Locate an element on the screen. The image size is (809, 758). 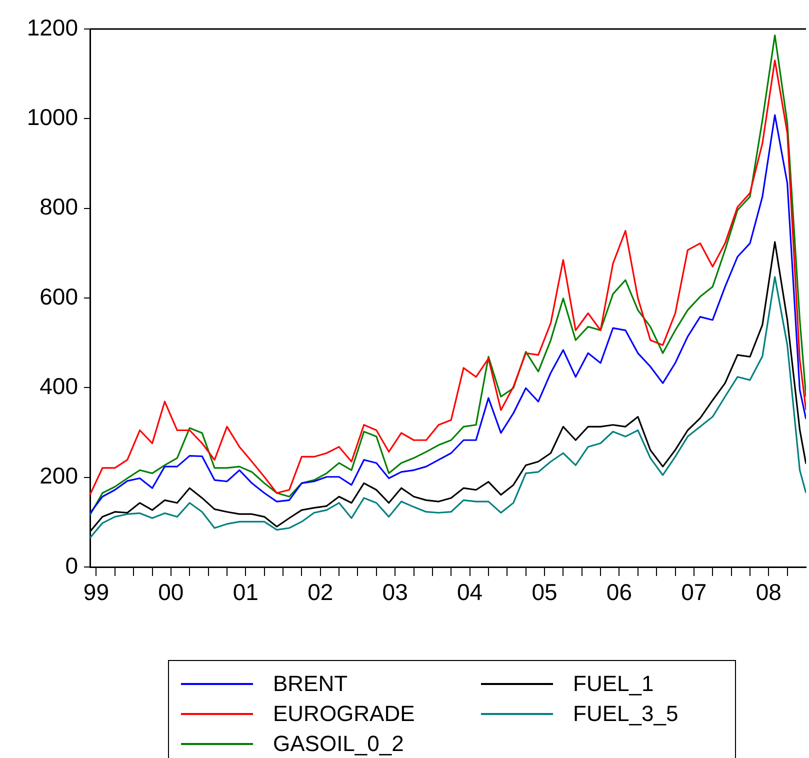
x-tick-label: 07 is located at coordinates (694, 592).